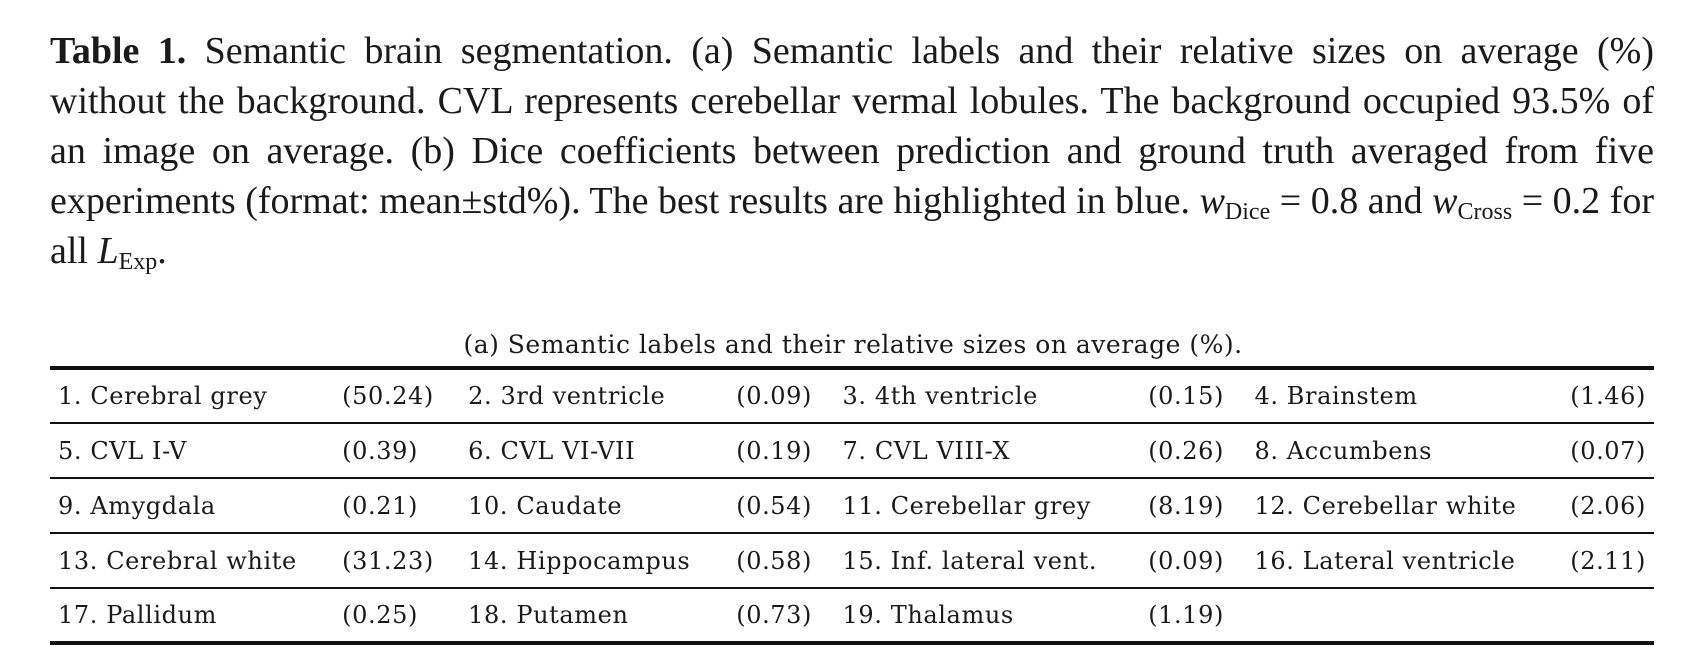 This screenshot has width=1706, height=664. Describe the element at coordinates (1608, 396) in the screenshot. I see `size-cell: (1.46)` at that location.